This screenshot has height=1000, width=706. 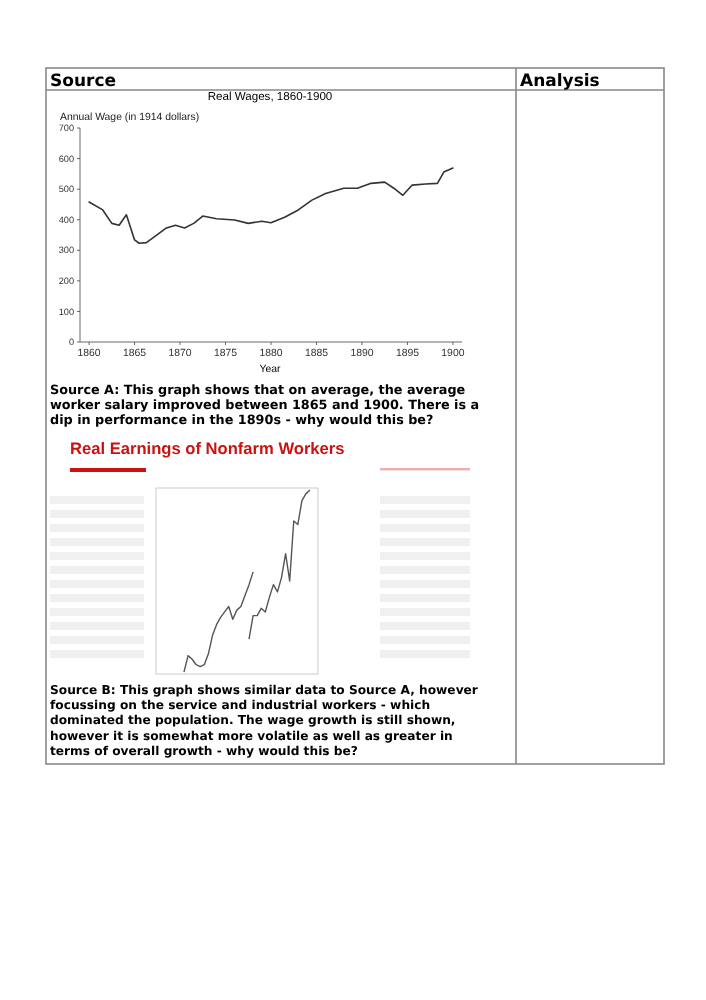 What do you see at coordinates (271, 206) in the screenshot?
I see `line-series` at bounding box center [271, 206].